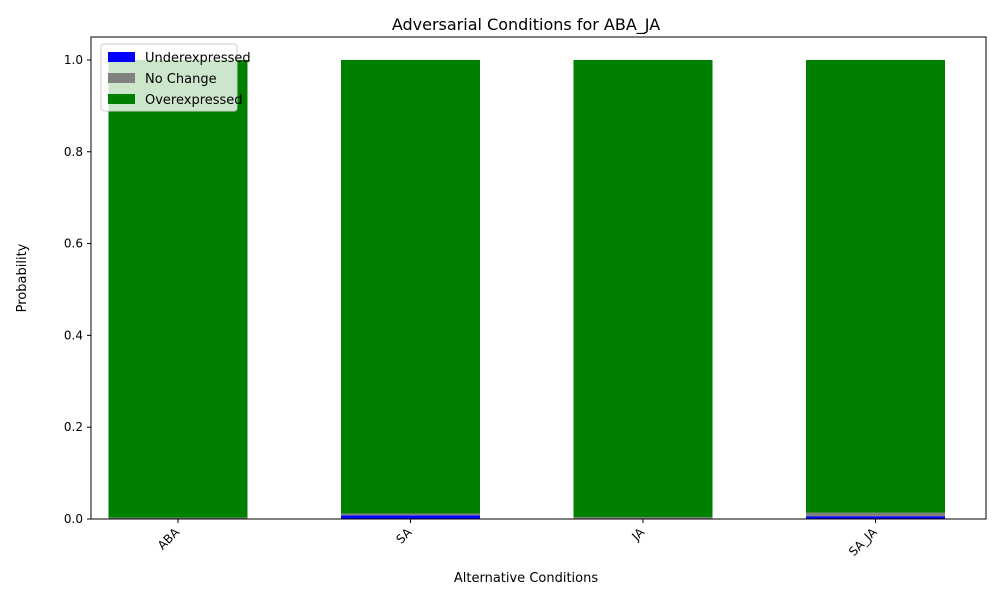 This screenshot has width=1000, height=600. I want to click on bar-underexpressed-sa_ja, so click(875, 517).